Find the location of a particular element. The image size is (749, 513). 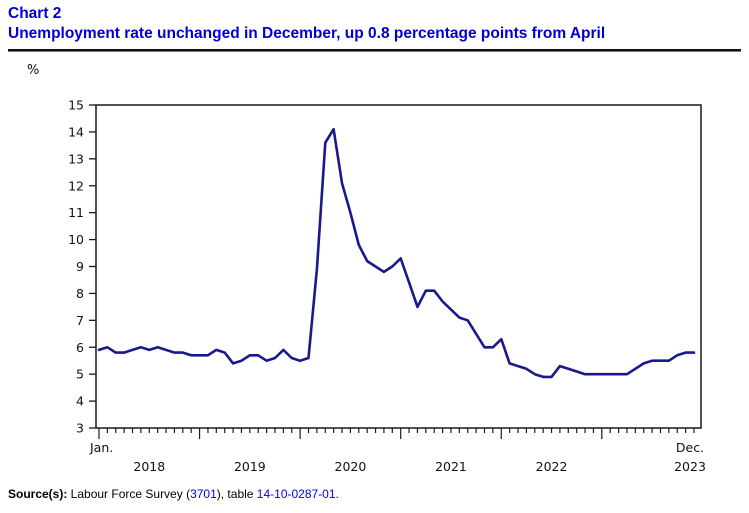

y-axis-tick-label: 9 is located at coordinates (80, 266).